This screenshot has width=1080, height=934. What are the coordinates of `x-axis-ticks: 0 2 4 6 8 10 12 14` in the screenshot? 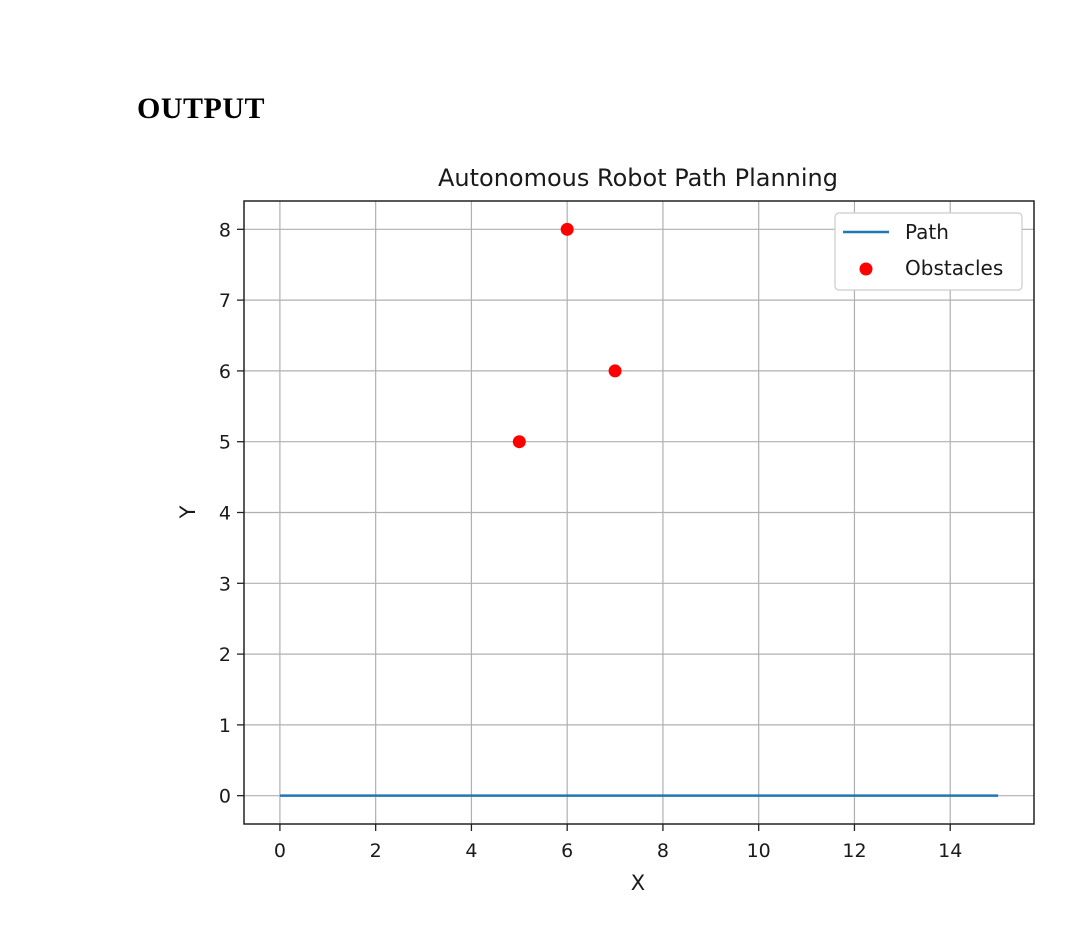 It's located at (618, 843).